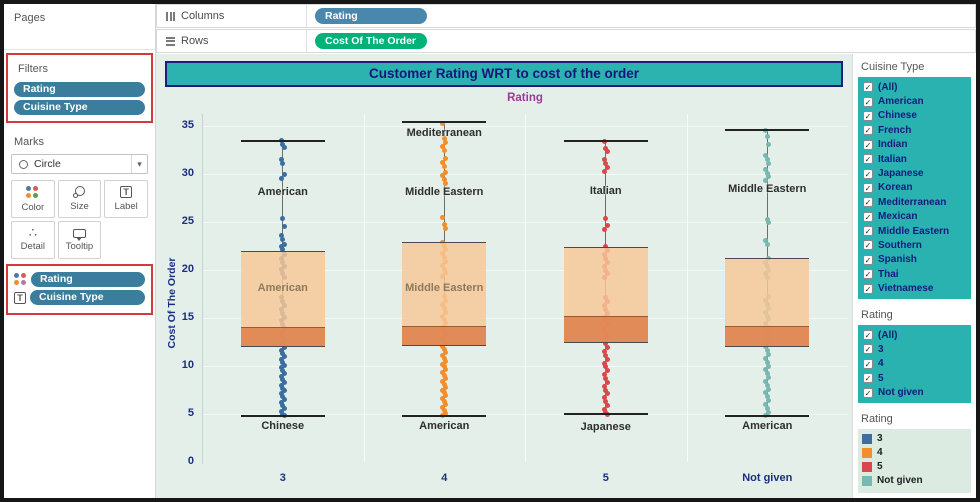 The width and height of the screenshot is (980, 502). I want to click on cuisine-filter-item: ✓ American, so click(914, 101).